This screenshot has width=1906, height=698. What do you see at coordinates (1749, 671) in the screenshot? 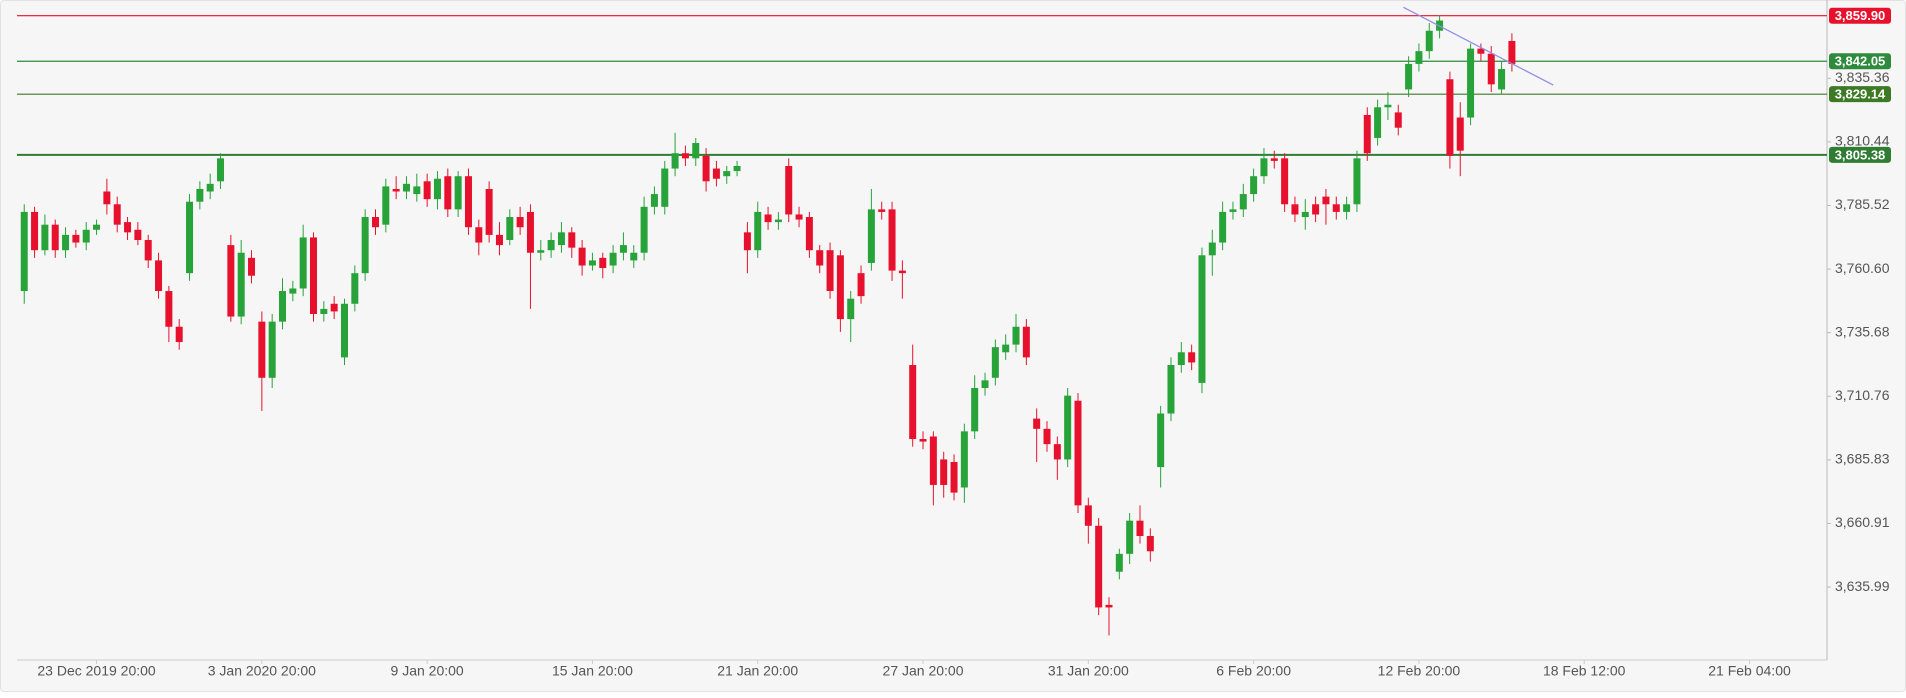
I see `x-tick-label: 21 Feb 04:00` at bounding box center [1749, 671].